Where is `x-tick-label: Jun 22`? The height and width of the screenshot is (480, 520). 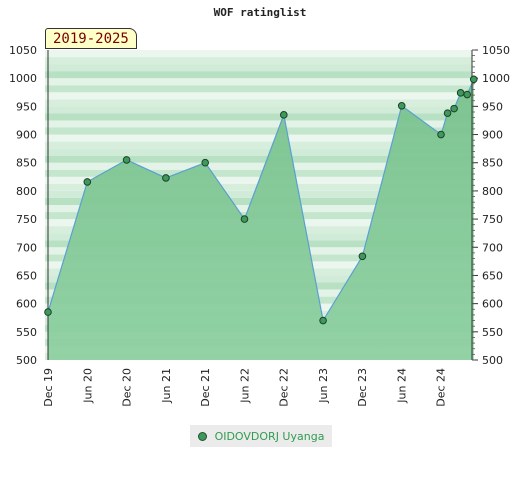 x-tick-label: Jun 22 is located at coordinates (244, 386).